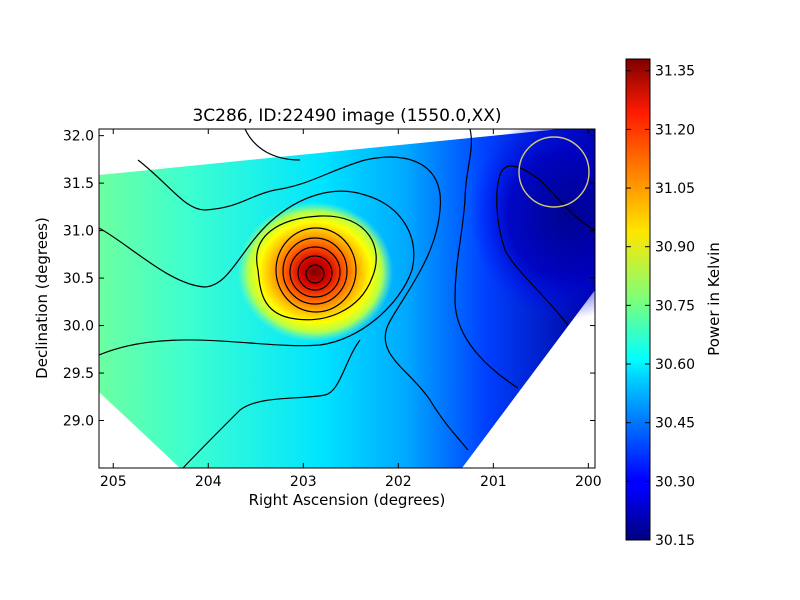 The width and height of the screenshot is (800, 600). Describe the element at coordinates (78, 422) in the screenshot. I see `y-tick-label: 29.0` at that location.